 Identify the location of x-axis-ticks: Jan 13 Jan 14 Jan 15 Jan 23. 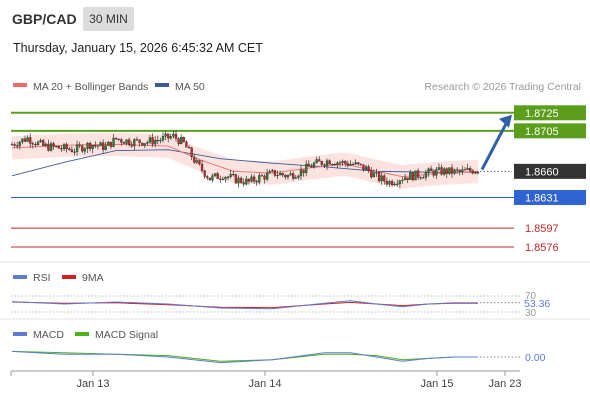
(266, 380).